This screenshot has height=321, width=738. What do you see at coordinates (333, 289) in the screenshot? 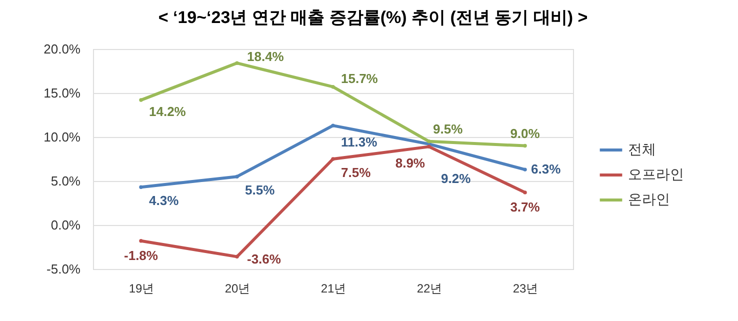
I see `x-tick-label: 21년` at bounding box center [333, 289].